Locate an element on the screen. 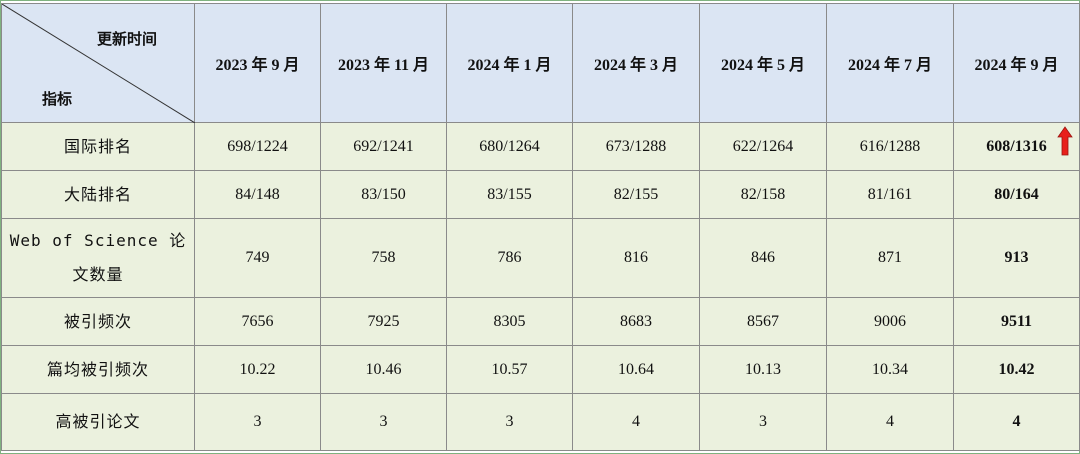 The height and width of the screenshot is (454, 1080). cell: 10.42 is located at coordinates (1016, 369).